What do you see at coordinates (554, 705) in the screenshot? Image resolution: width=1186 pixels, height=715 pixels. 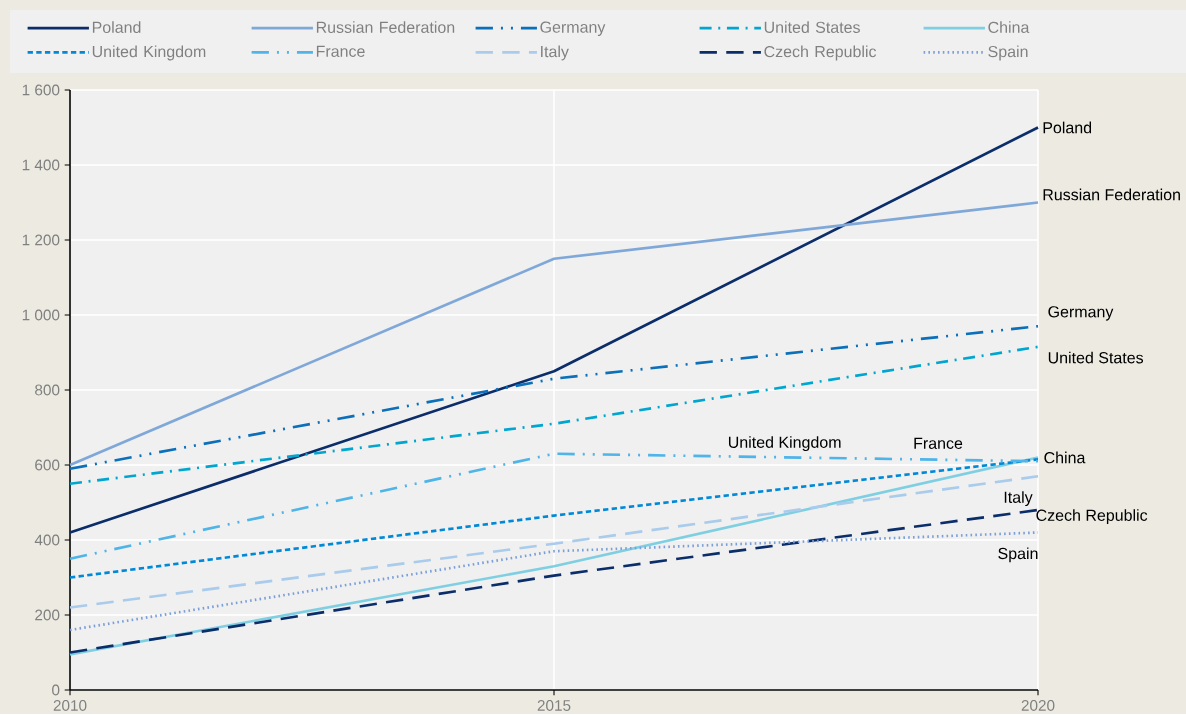 I see `x-tick-label: 2015` at bounding box center [554, 705].